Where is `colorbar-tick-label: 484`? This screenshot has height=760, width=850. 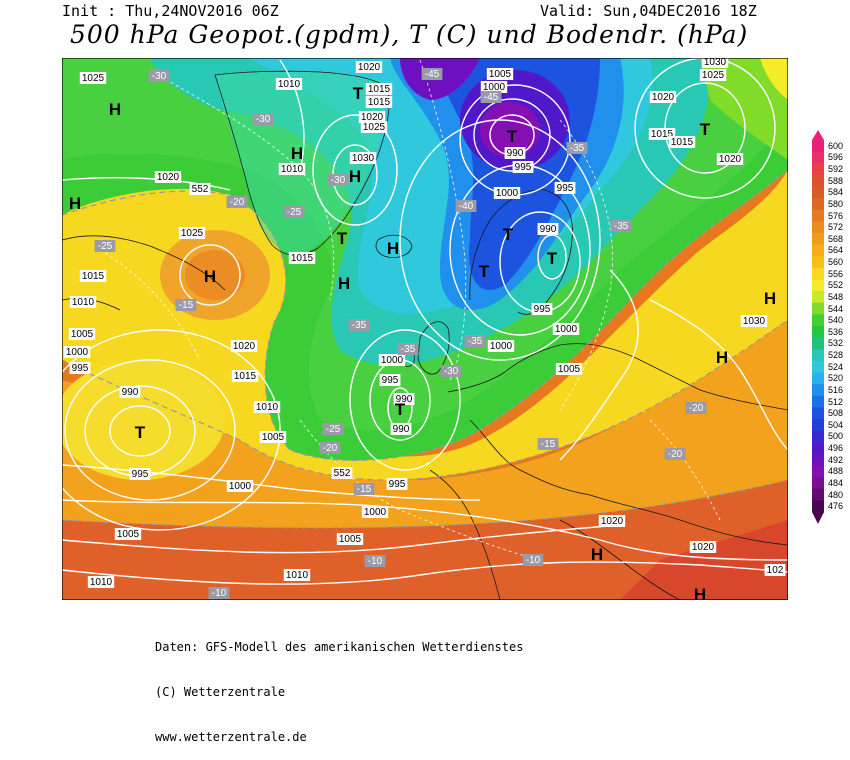
colorbar-tick-label: 484 is located at coordinates (836, 482).